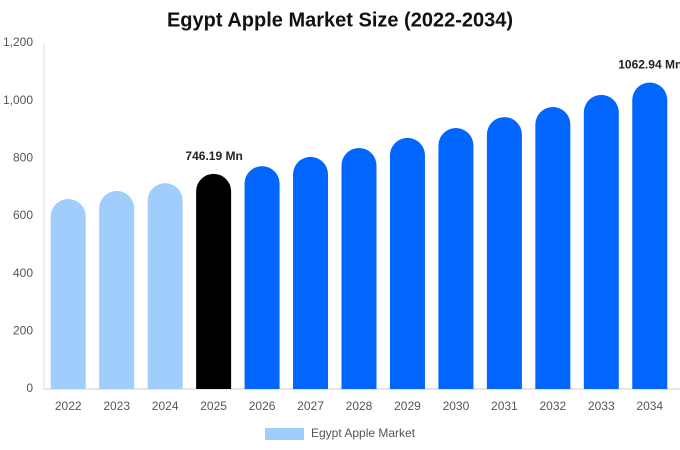 The width and height of the screenshot is (680, 450). Describe the element at coordinates (649, 65) in the screenshot. I see `value-label: 1062.94 Mn` at that location.